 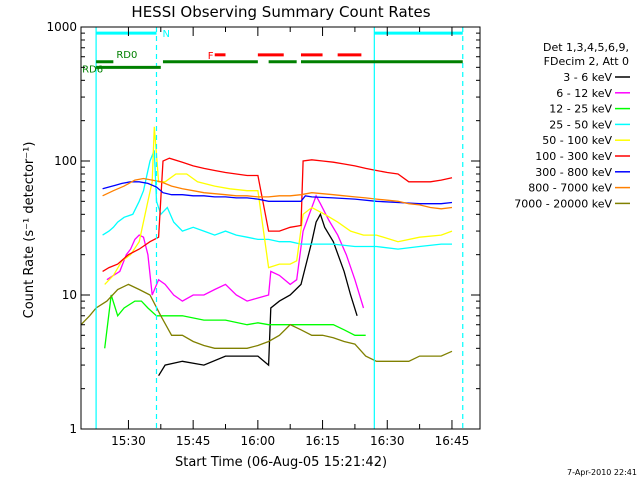 What do you see at coordinates (235, 251) in the screenshot?
I see `series-line-6-12-kev` at bounding box center [235, 251].